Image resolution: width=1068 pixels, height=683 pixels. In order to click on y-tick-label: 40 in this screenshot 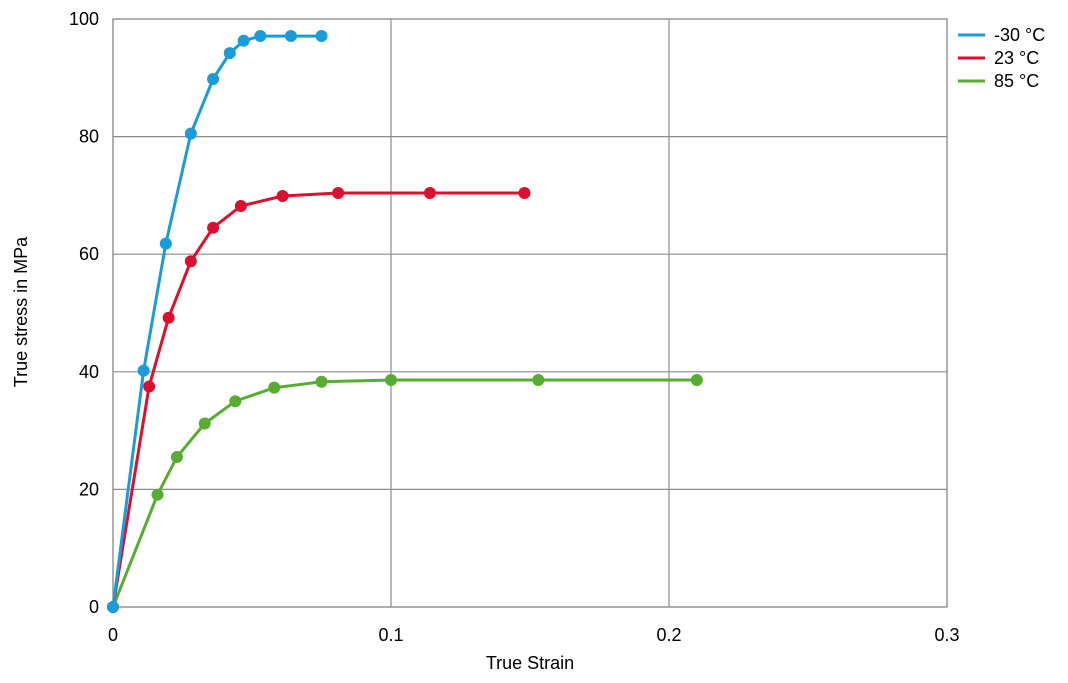, I will do `click(89, 372)`.